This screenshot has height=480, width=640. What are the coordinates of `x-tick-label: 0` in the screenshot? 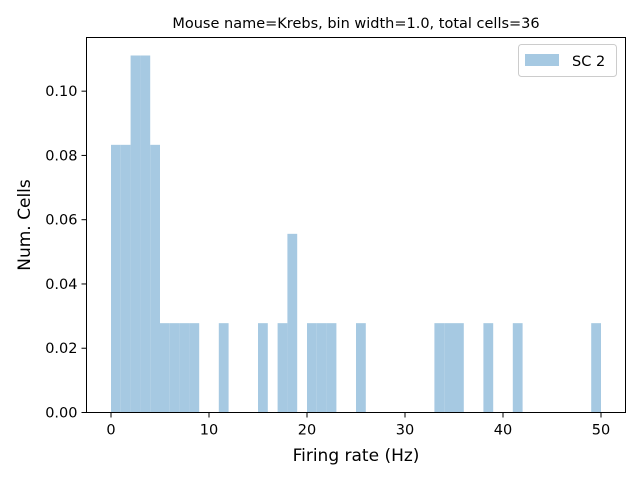 It's located at (110, 431).